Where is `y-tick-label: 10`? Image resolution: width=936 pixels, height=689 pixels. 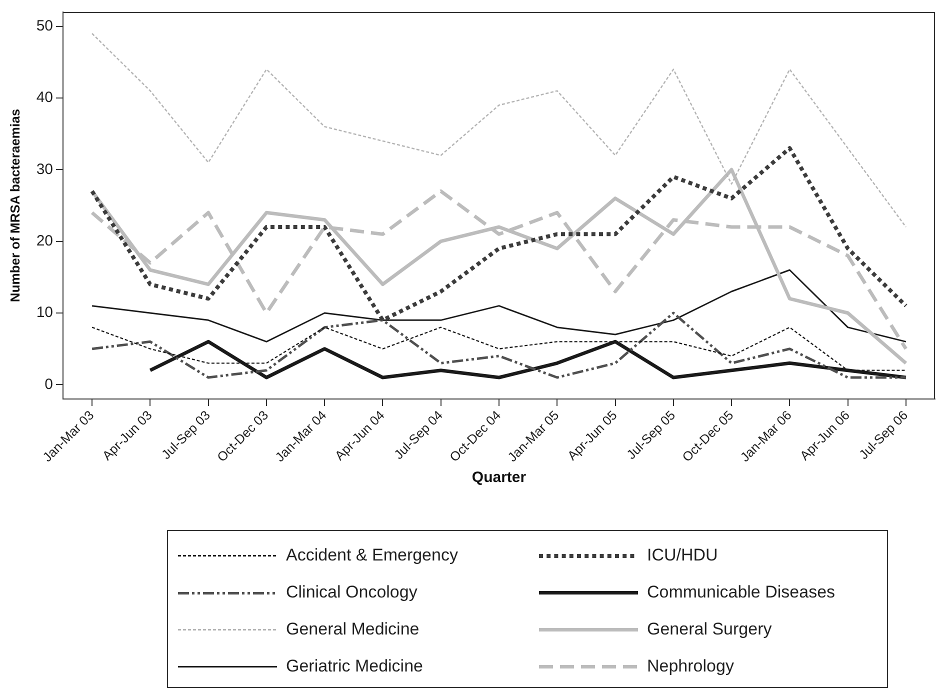
y-tick-label: 10 is located at coordinates (44, 313).